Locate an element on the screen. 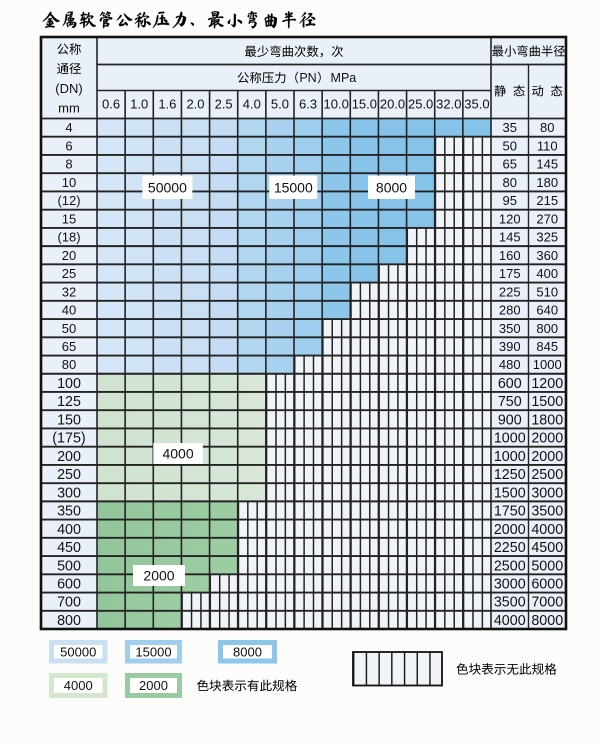  svg-text: 95 is located at coordinates (510, 200).